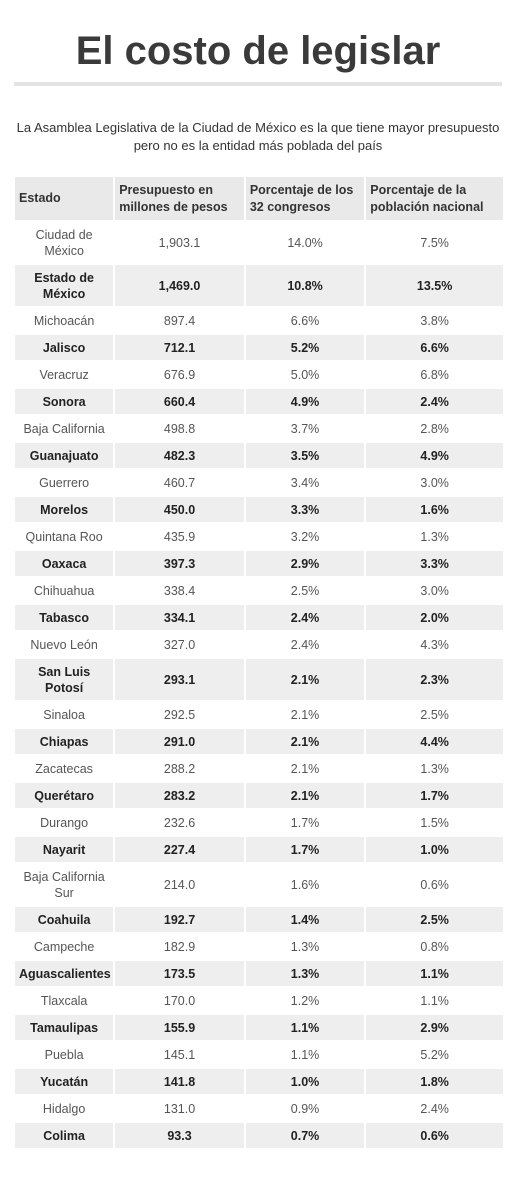  I want to click on cell-presupuesto: 660.4, so click(179, 401).